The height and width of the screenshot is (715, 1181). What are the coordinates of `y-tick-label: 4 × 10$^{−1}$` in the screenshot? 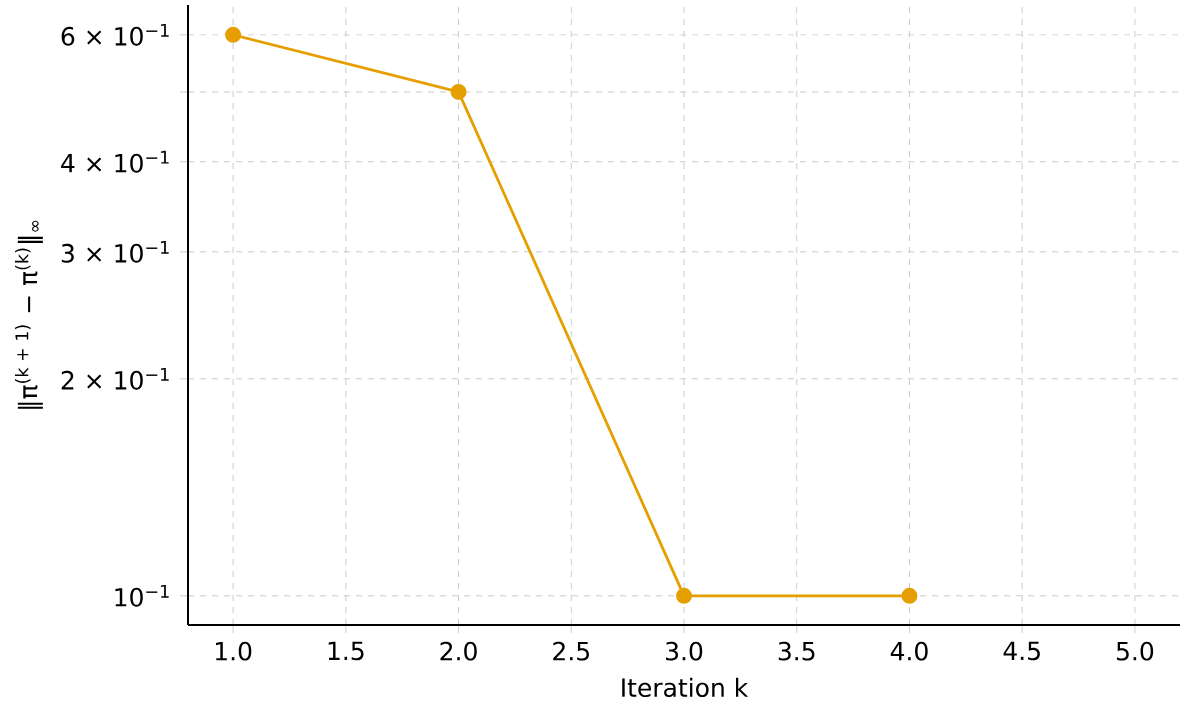 It's located at (115, 161).